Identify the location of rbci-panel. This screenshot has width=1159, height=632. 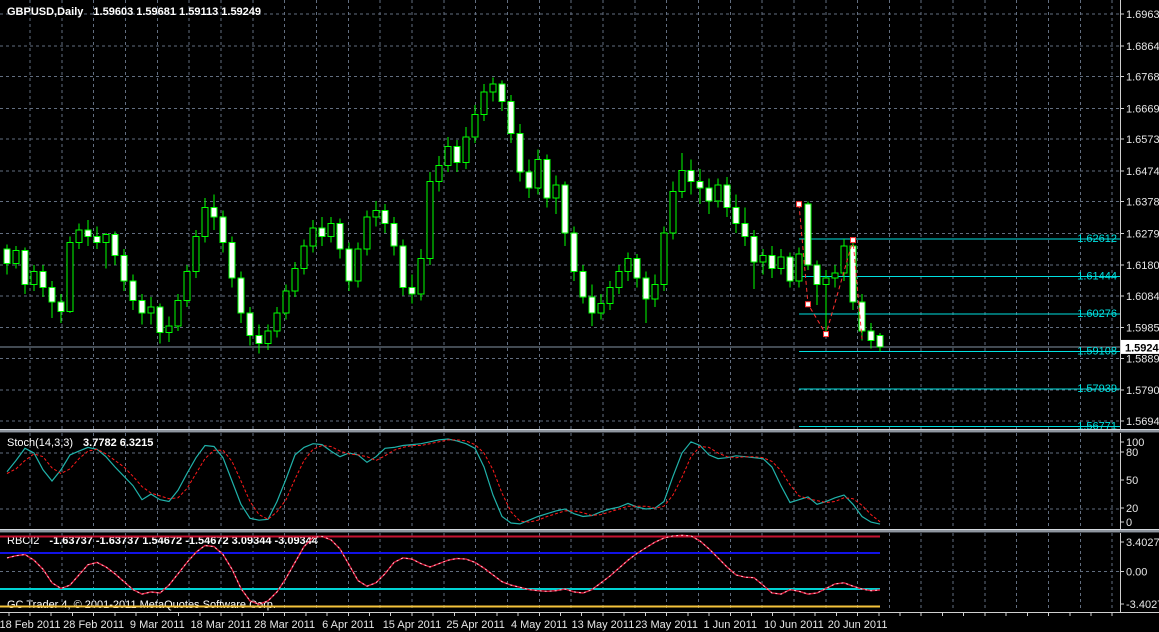
(560, 572).